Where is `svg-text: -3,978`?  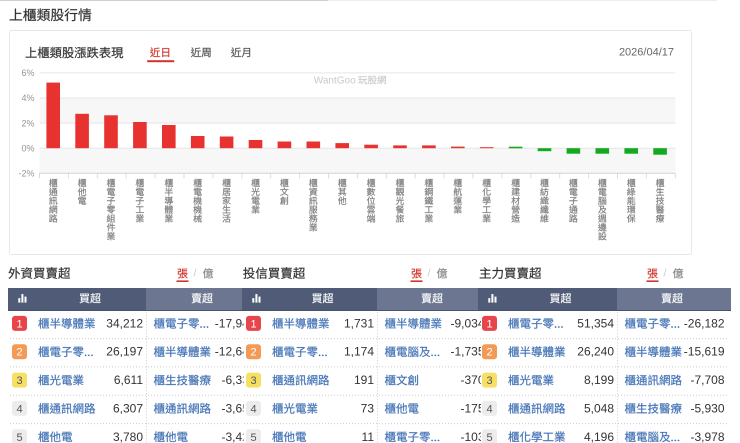
svg-text: -3,978 is located at coordinates (707, 436).